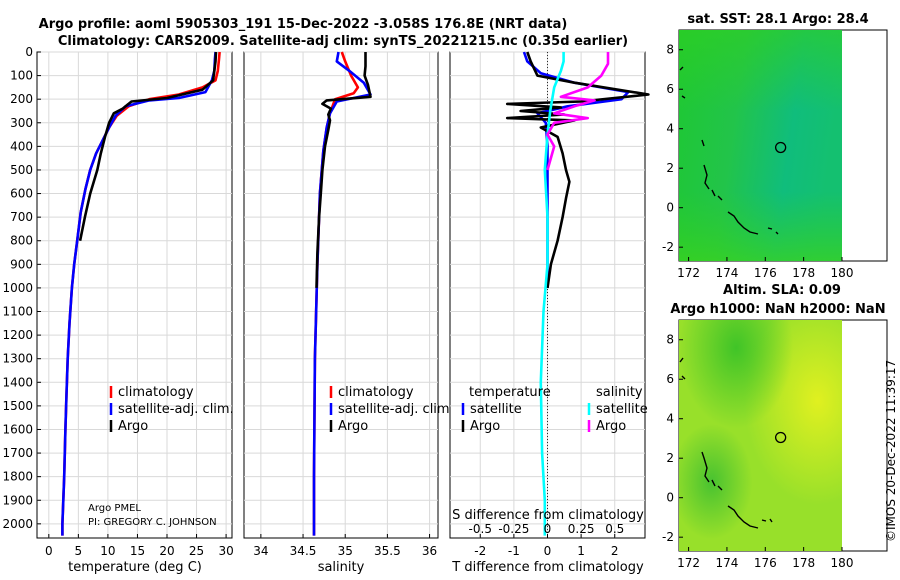 The image size is (900, 580). I want to click on temperature-legend: climatology satellite-adj. clim. Argo, so click(171, 409).